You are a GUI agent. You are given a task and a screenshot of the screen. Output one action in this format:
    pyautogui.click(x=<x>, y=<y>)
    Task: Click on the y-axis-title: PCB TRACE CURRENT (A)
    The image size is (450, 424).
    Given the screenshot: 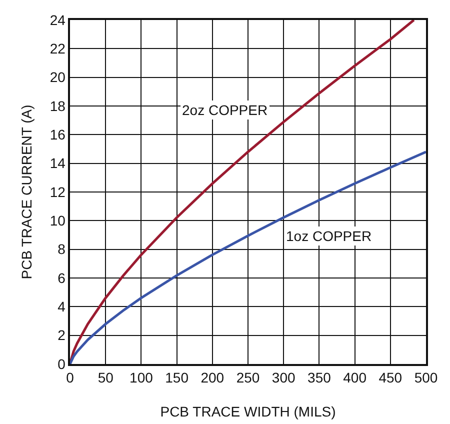 What is the action you would take?
    pyautogui.click(x=26, y=192)
    